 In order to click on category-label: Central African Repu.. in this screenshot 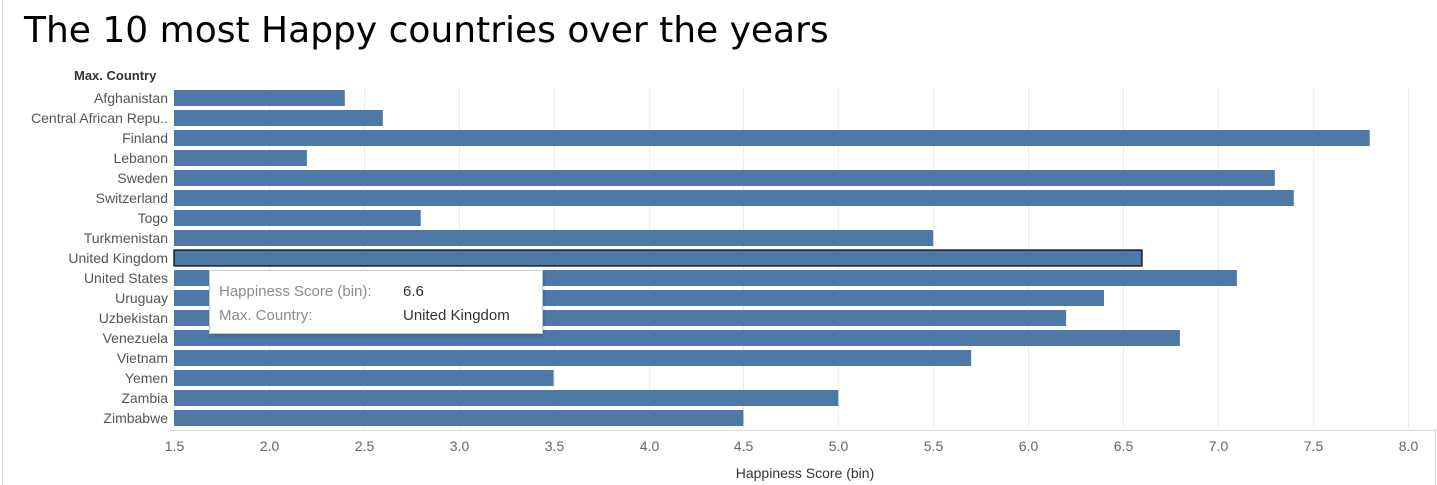, I will do `click(99, 118)`.